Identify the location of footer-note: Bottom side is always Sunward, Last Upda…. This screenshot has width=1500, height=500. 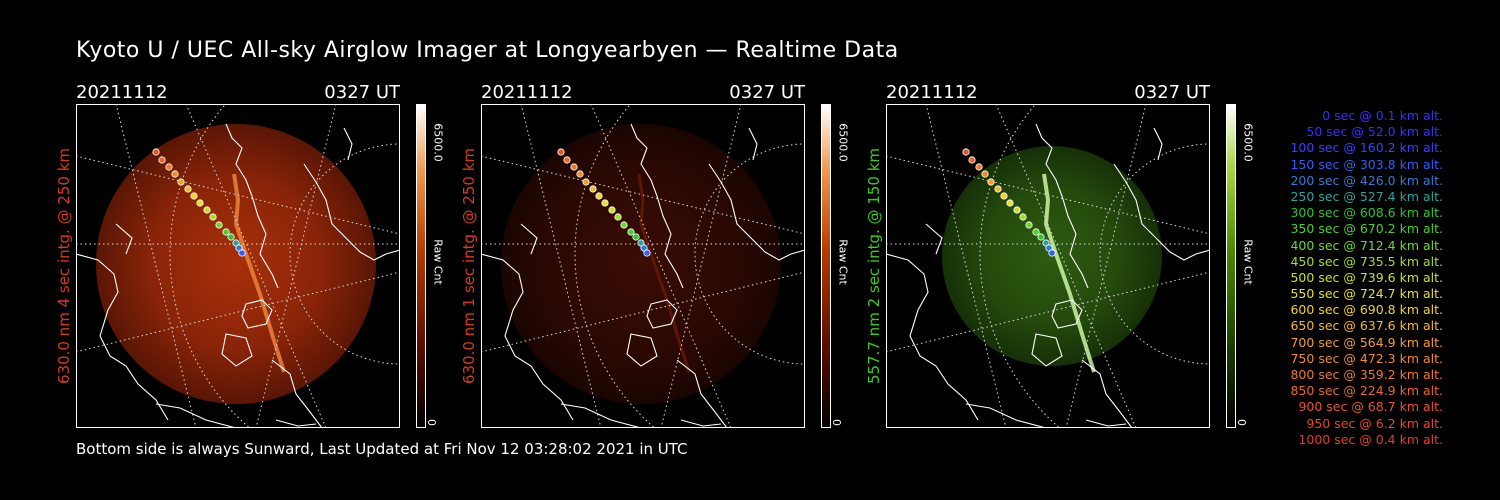
(382, 449).